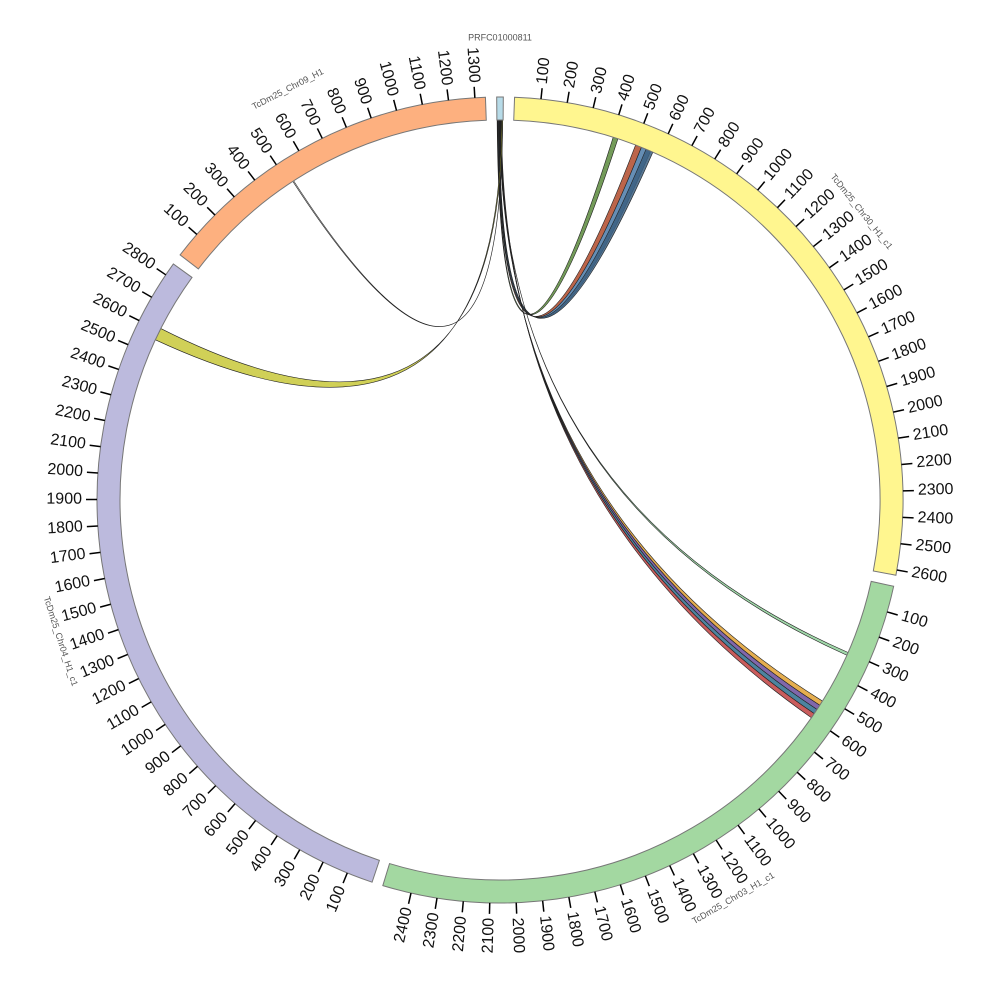 This screenshot has height=1000, width=1000. What do you see at coordinates (123, 280) in the screenshot?
I see `tick-label: 2700` at bounding box center [123, 280].